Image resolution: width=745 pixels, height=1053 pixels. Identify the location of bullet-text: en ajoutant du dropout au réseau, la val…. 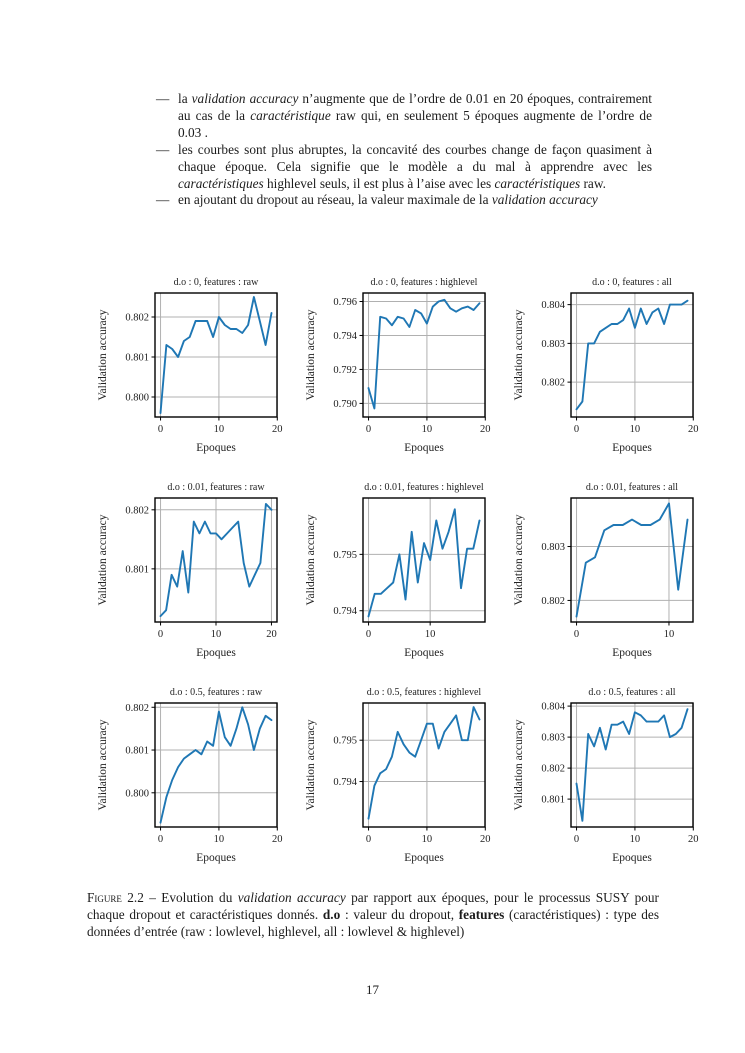
(388, 200).